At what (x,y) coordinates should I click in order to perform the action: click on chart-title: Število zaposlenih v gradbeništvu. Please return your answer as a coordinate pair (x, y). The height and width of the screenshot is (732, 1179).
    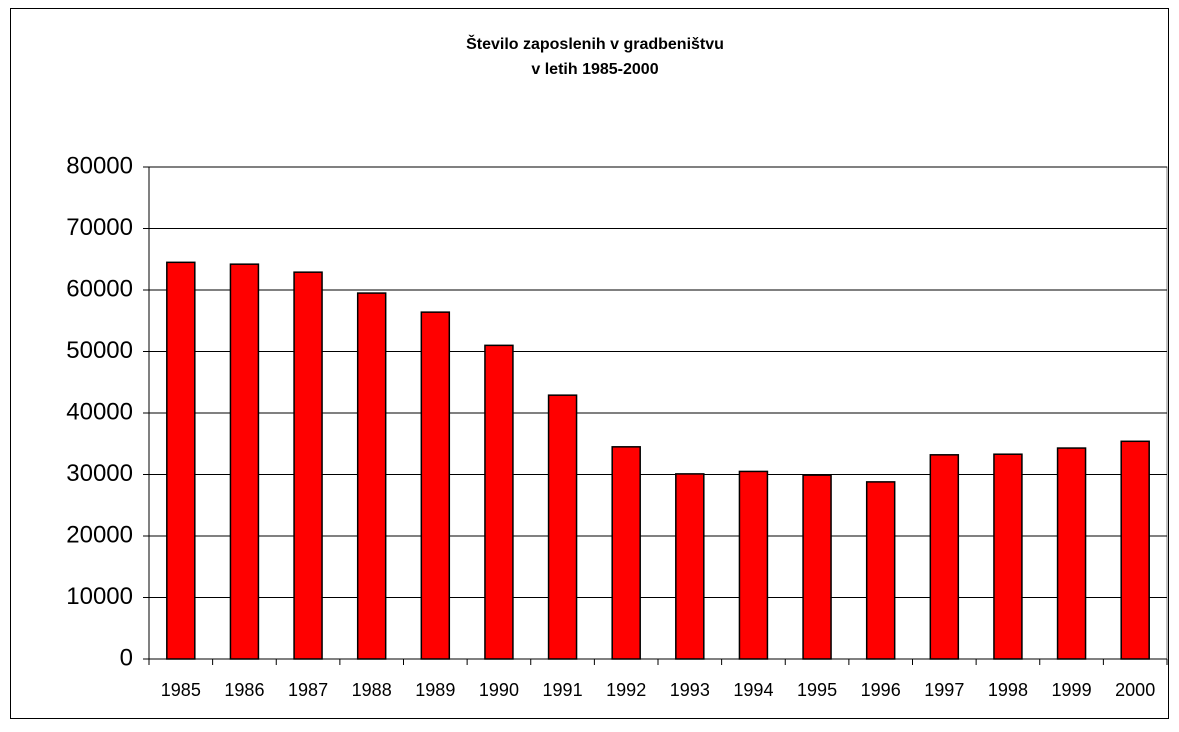
    Looking at the image, I should click on (595, 43).